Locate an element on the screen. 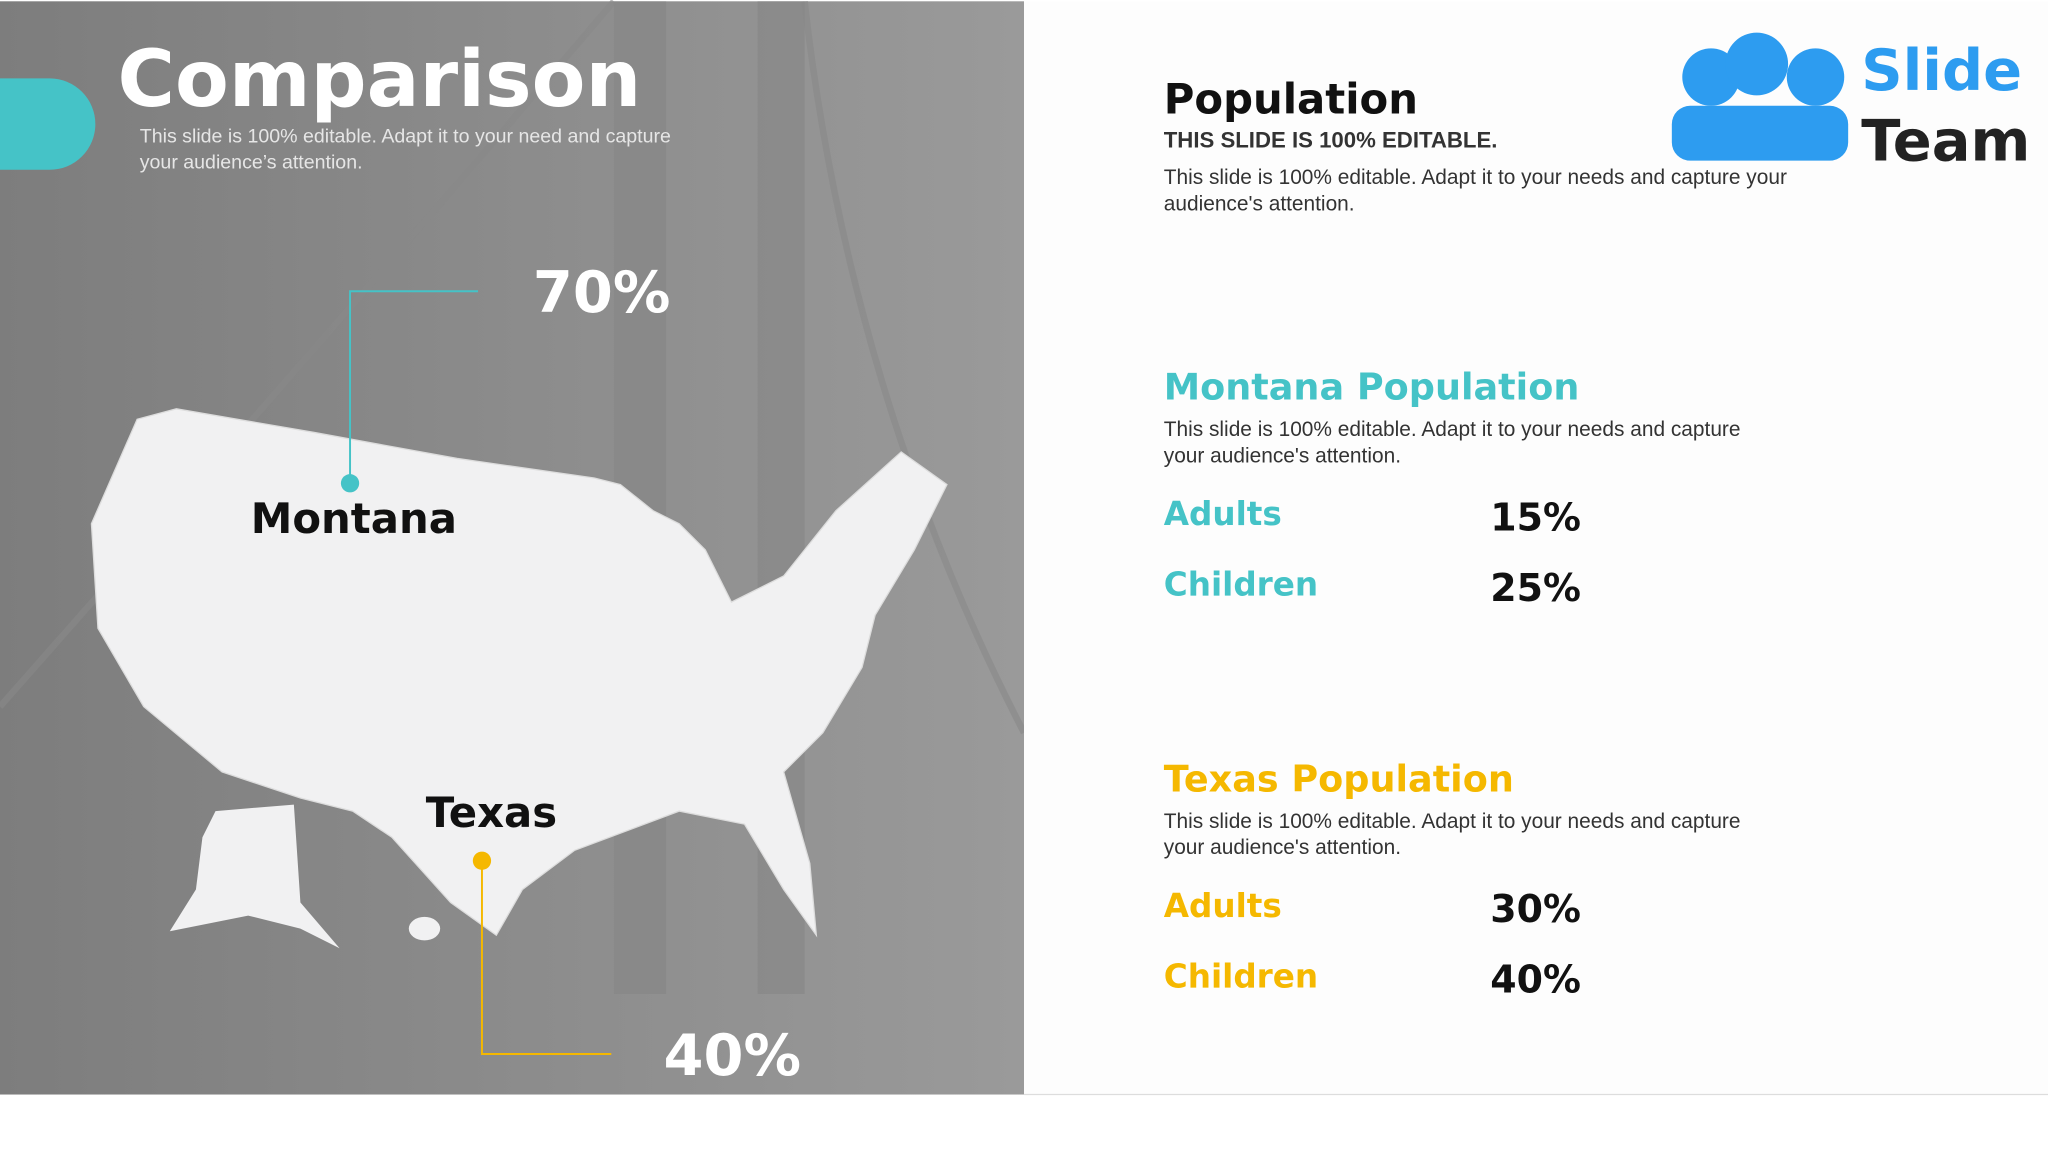  section-title: Montana Population is located at coordinates (1372, 387).